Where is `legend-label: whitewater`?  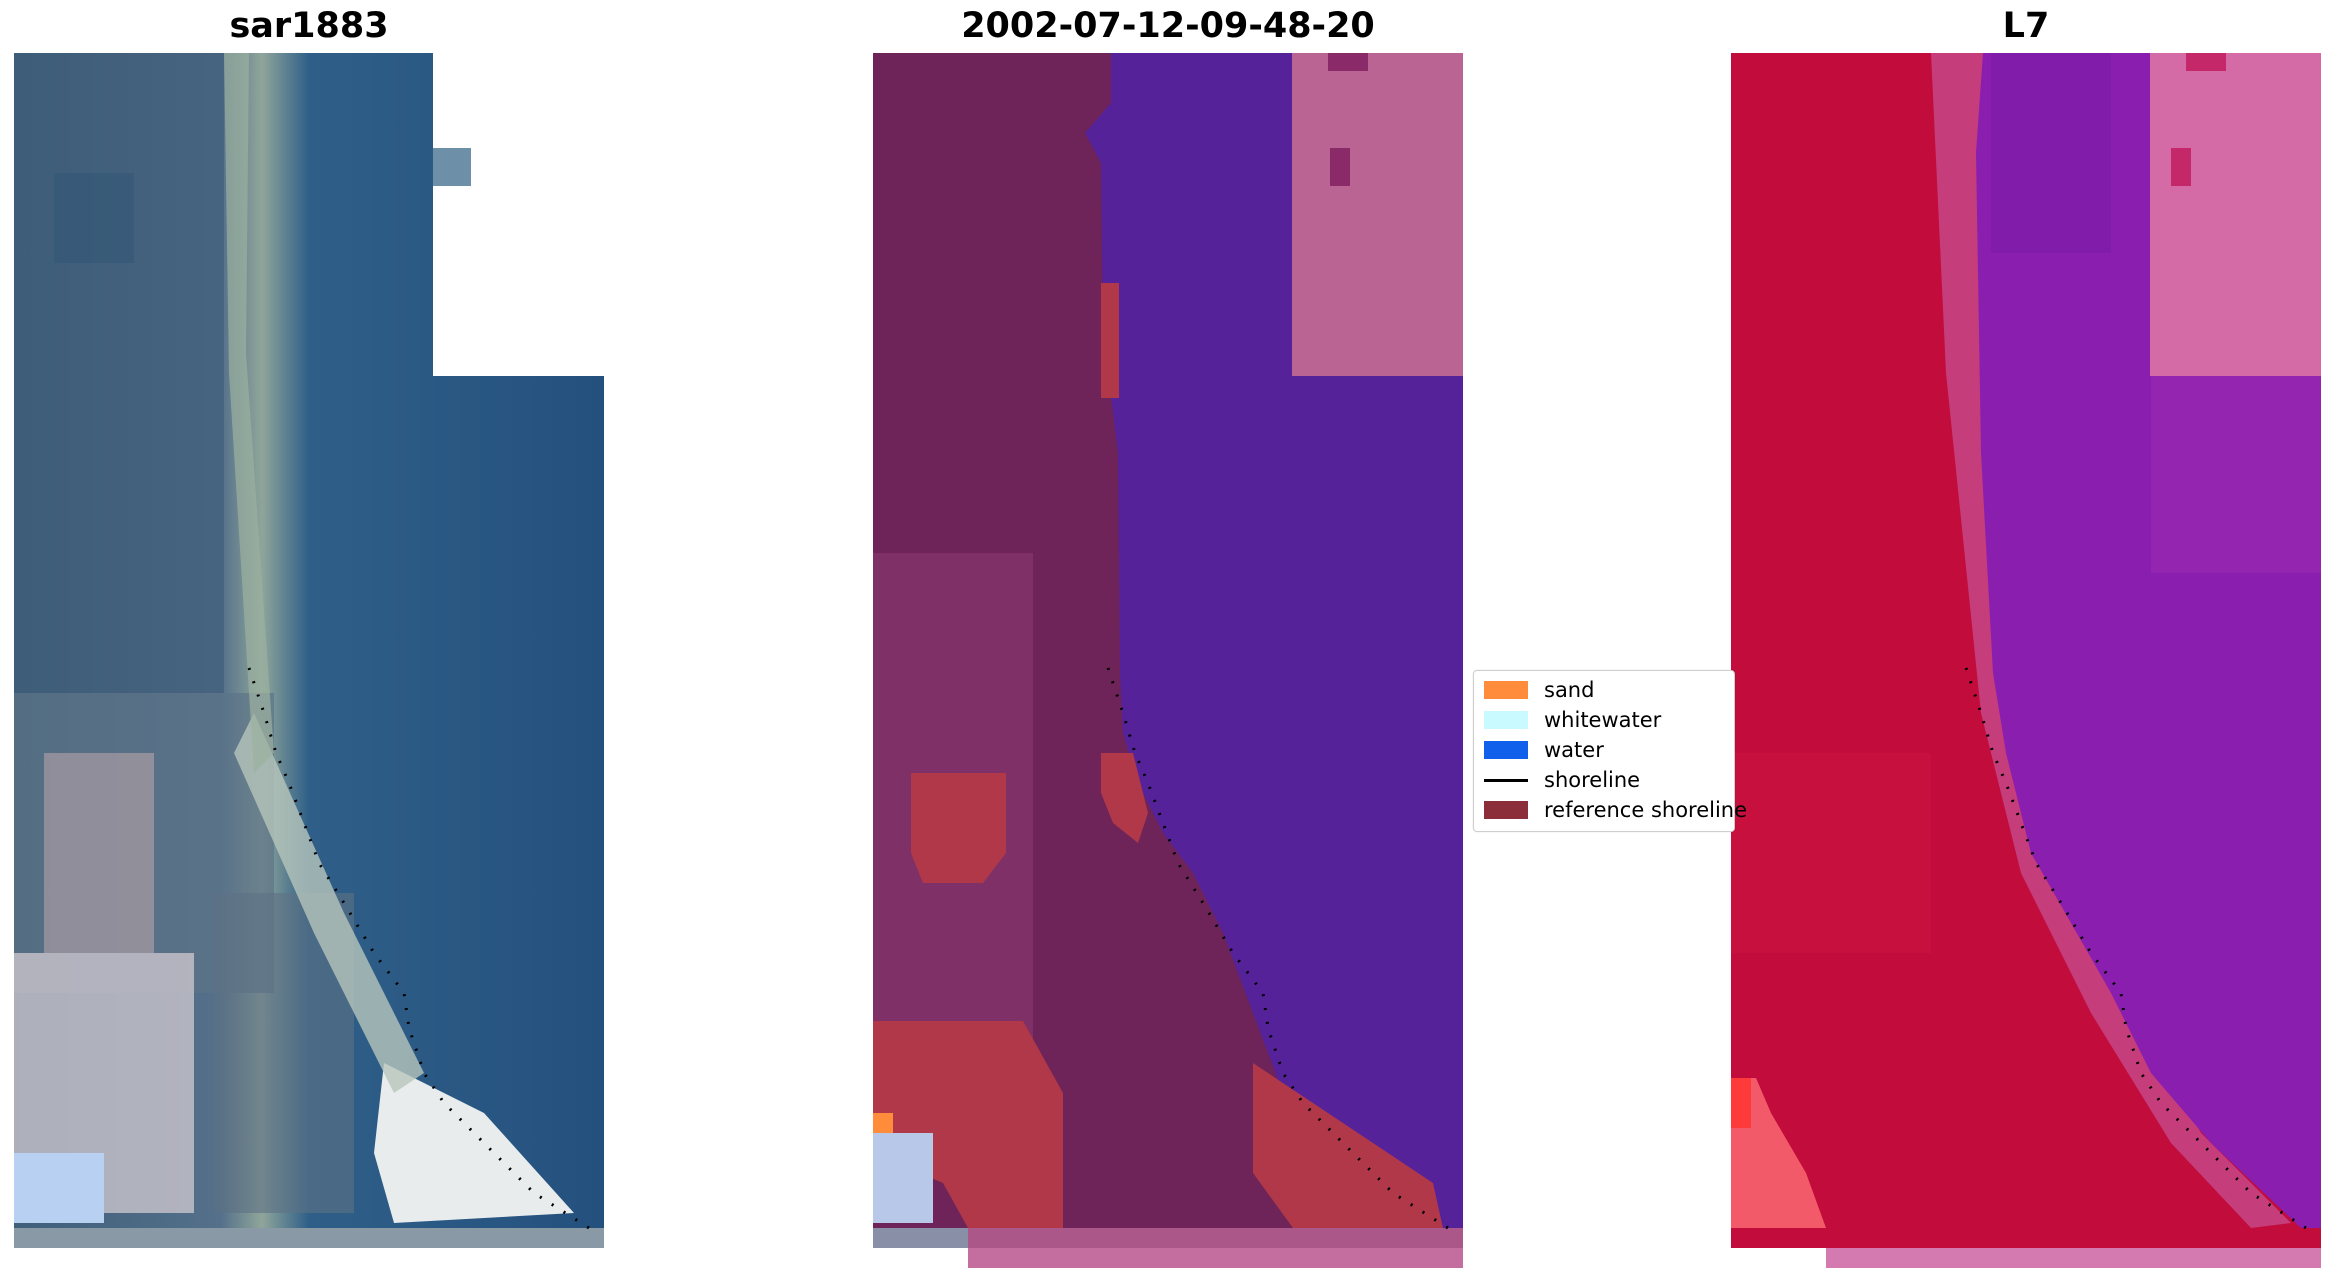
legend-label: whitewater is located at coordinates (1603, 720).